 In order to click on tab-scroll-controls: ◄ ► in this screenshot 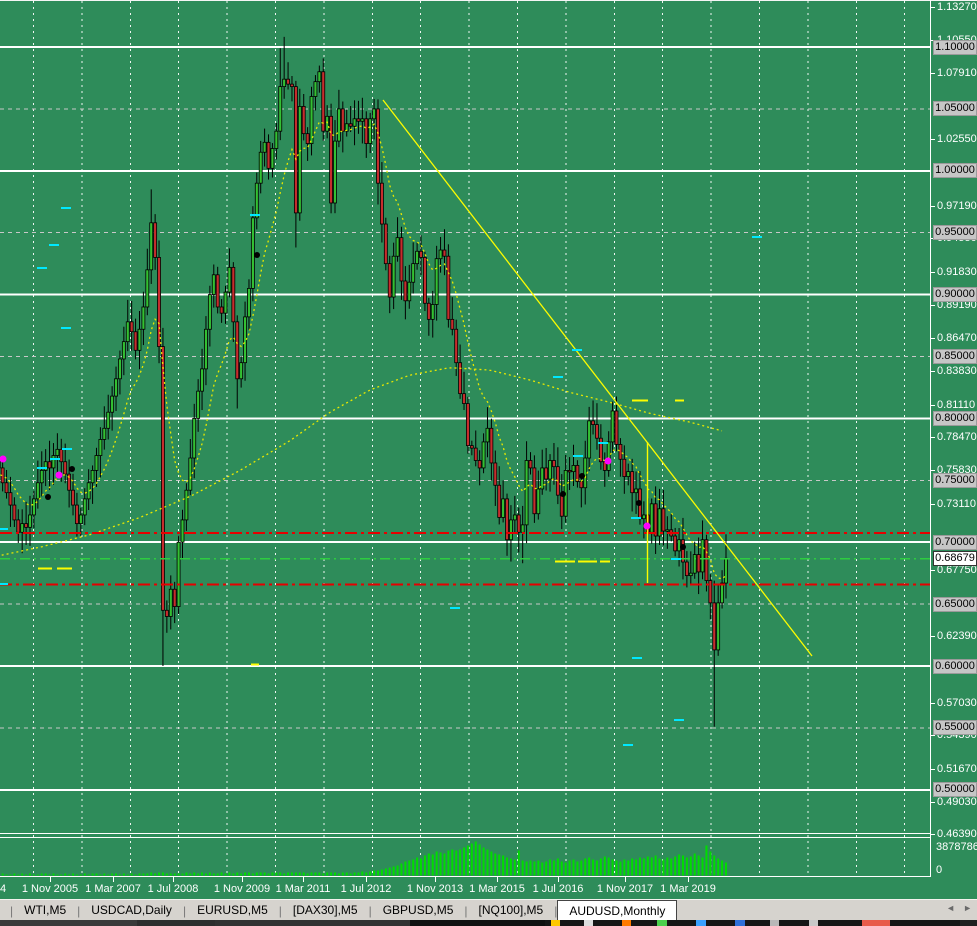, I will do `click(959, 908)`.